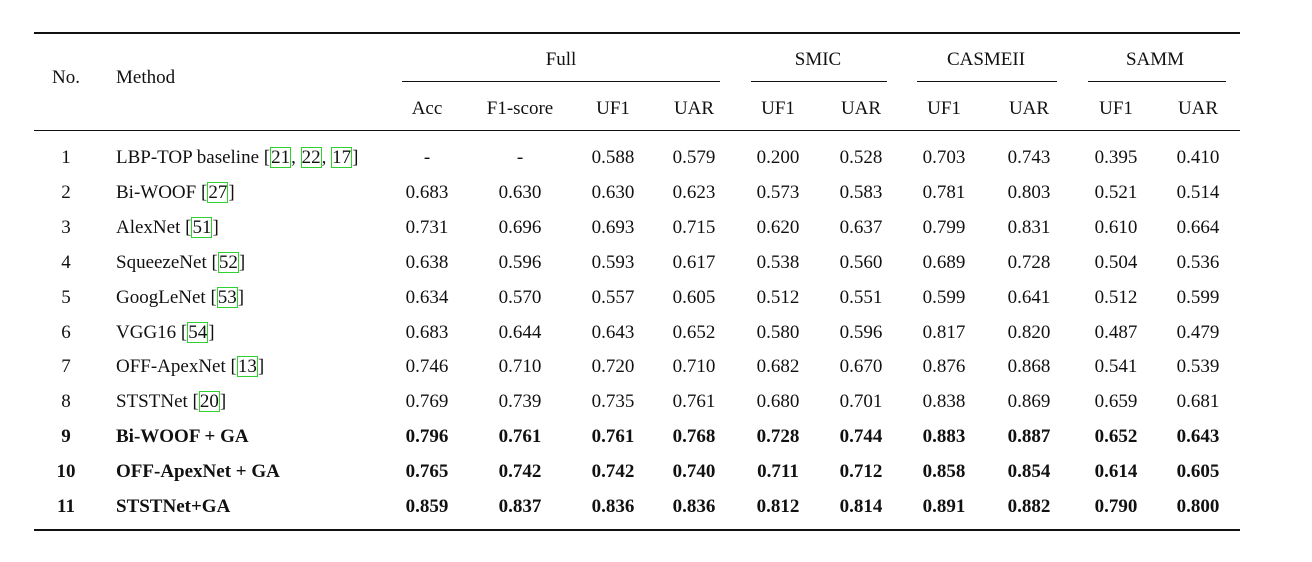 This screenshot has height=562, width=1312. What do you see at coordinates (427, 108) in the screenshot?
I see `column-header-acc: Acc` at bounding box center [427, 108].